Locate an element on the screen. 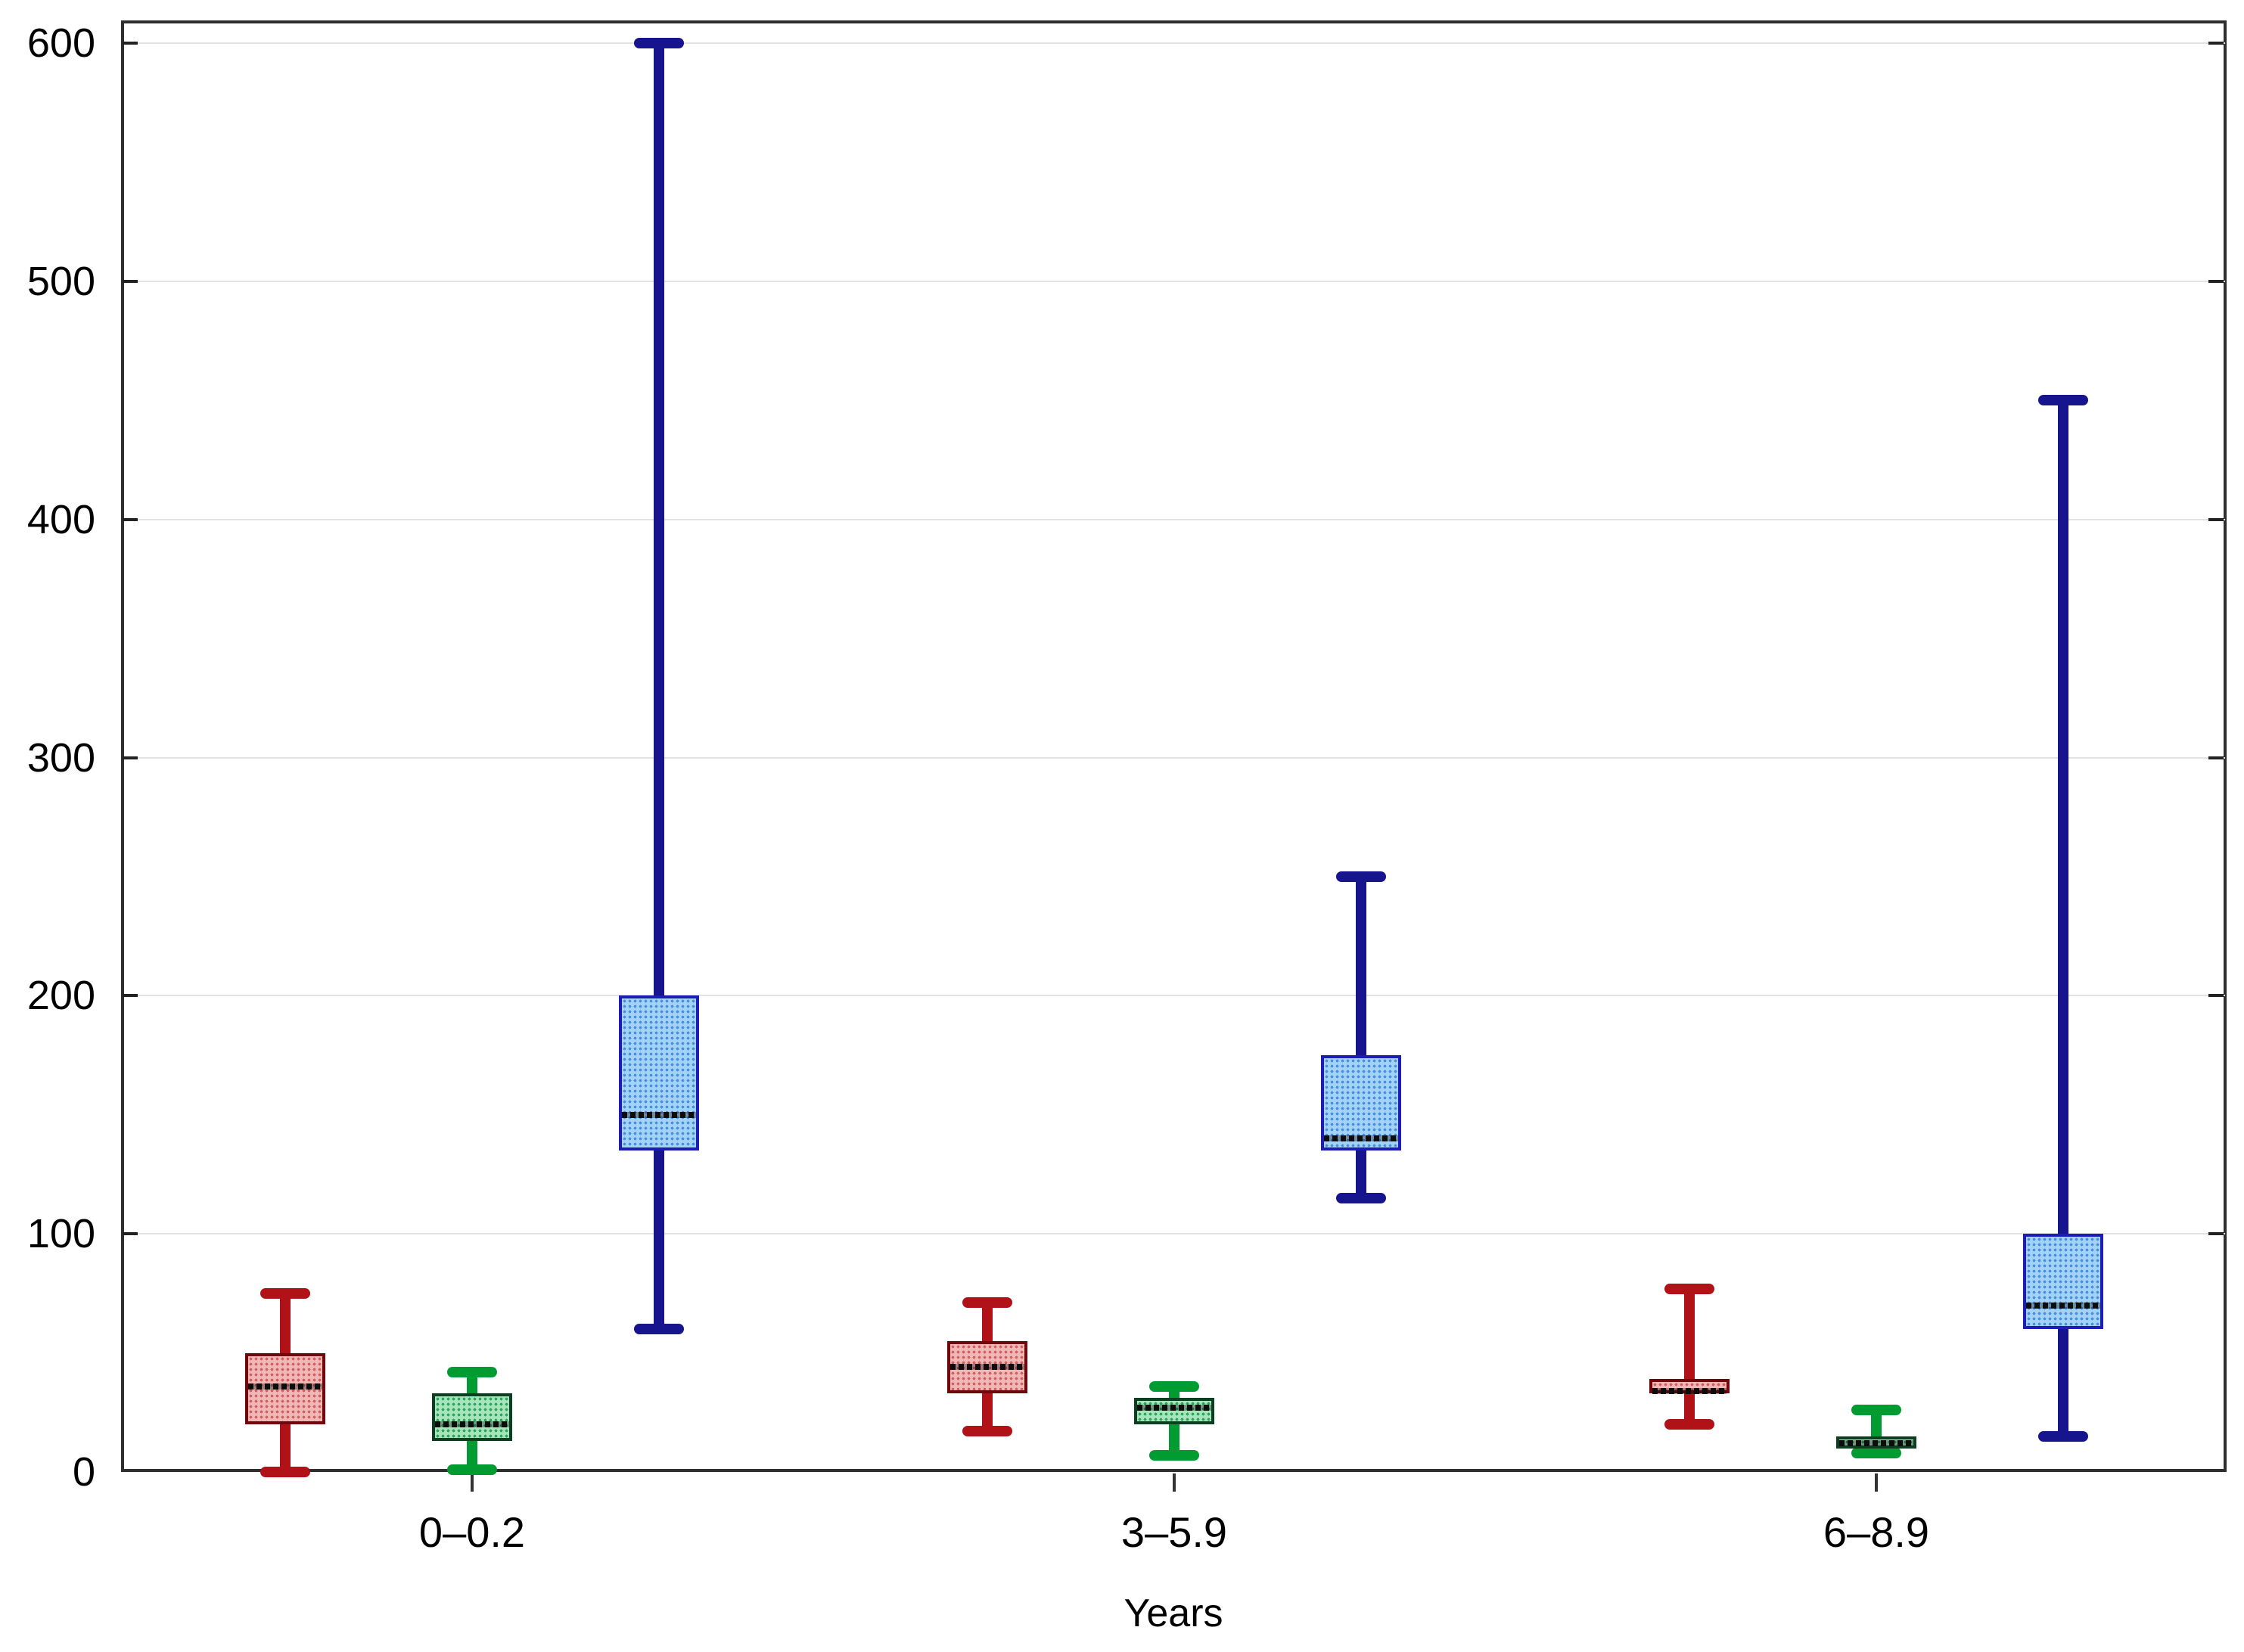 The image size is (2244, 1652). ytick-label-100: 100 is located at coordinates (60, 1234).